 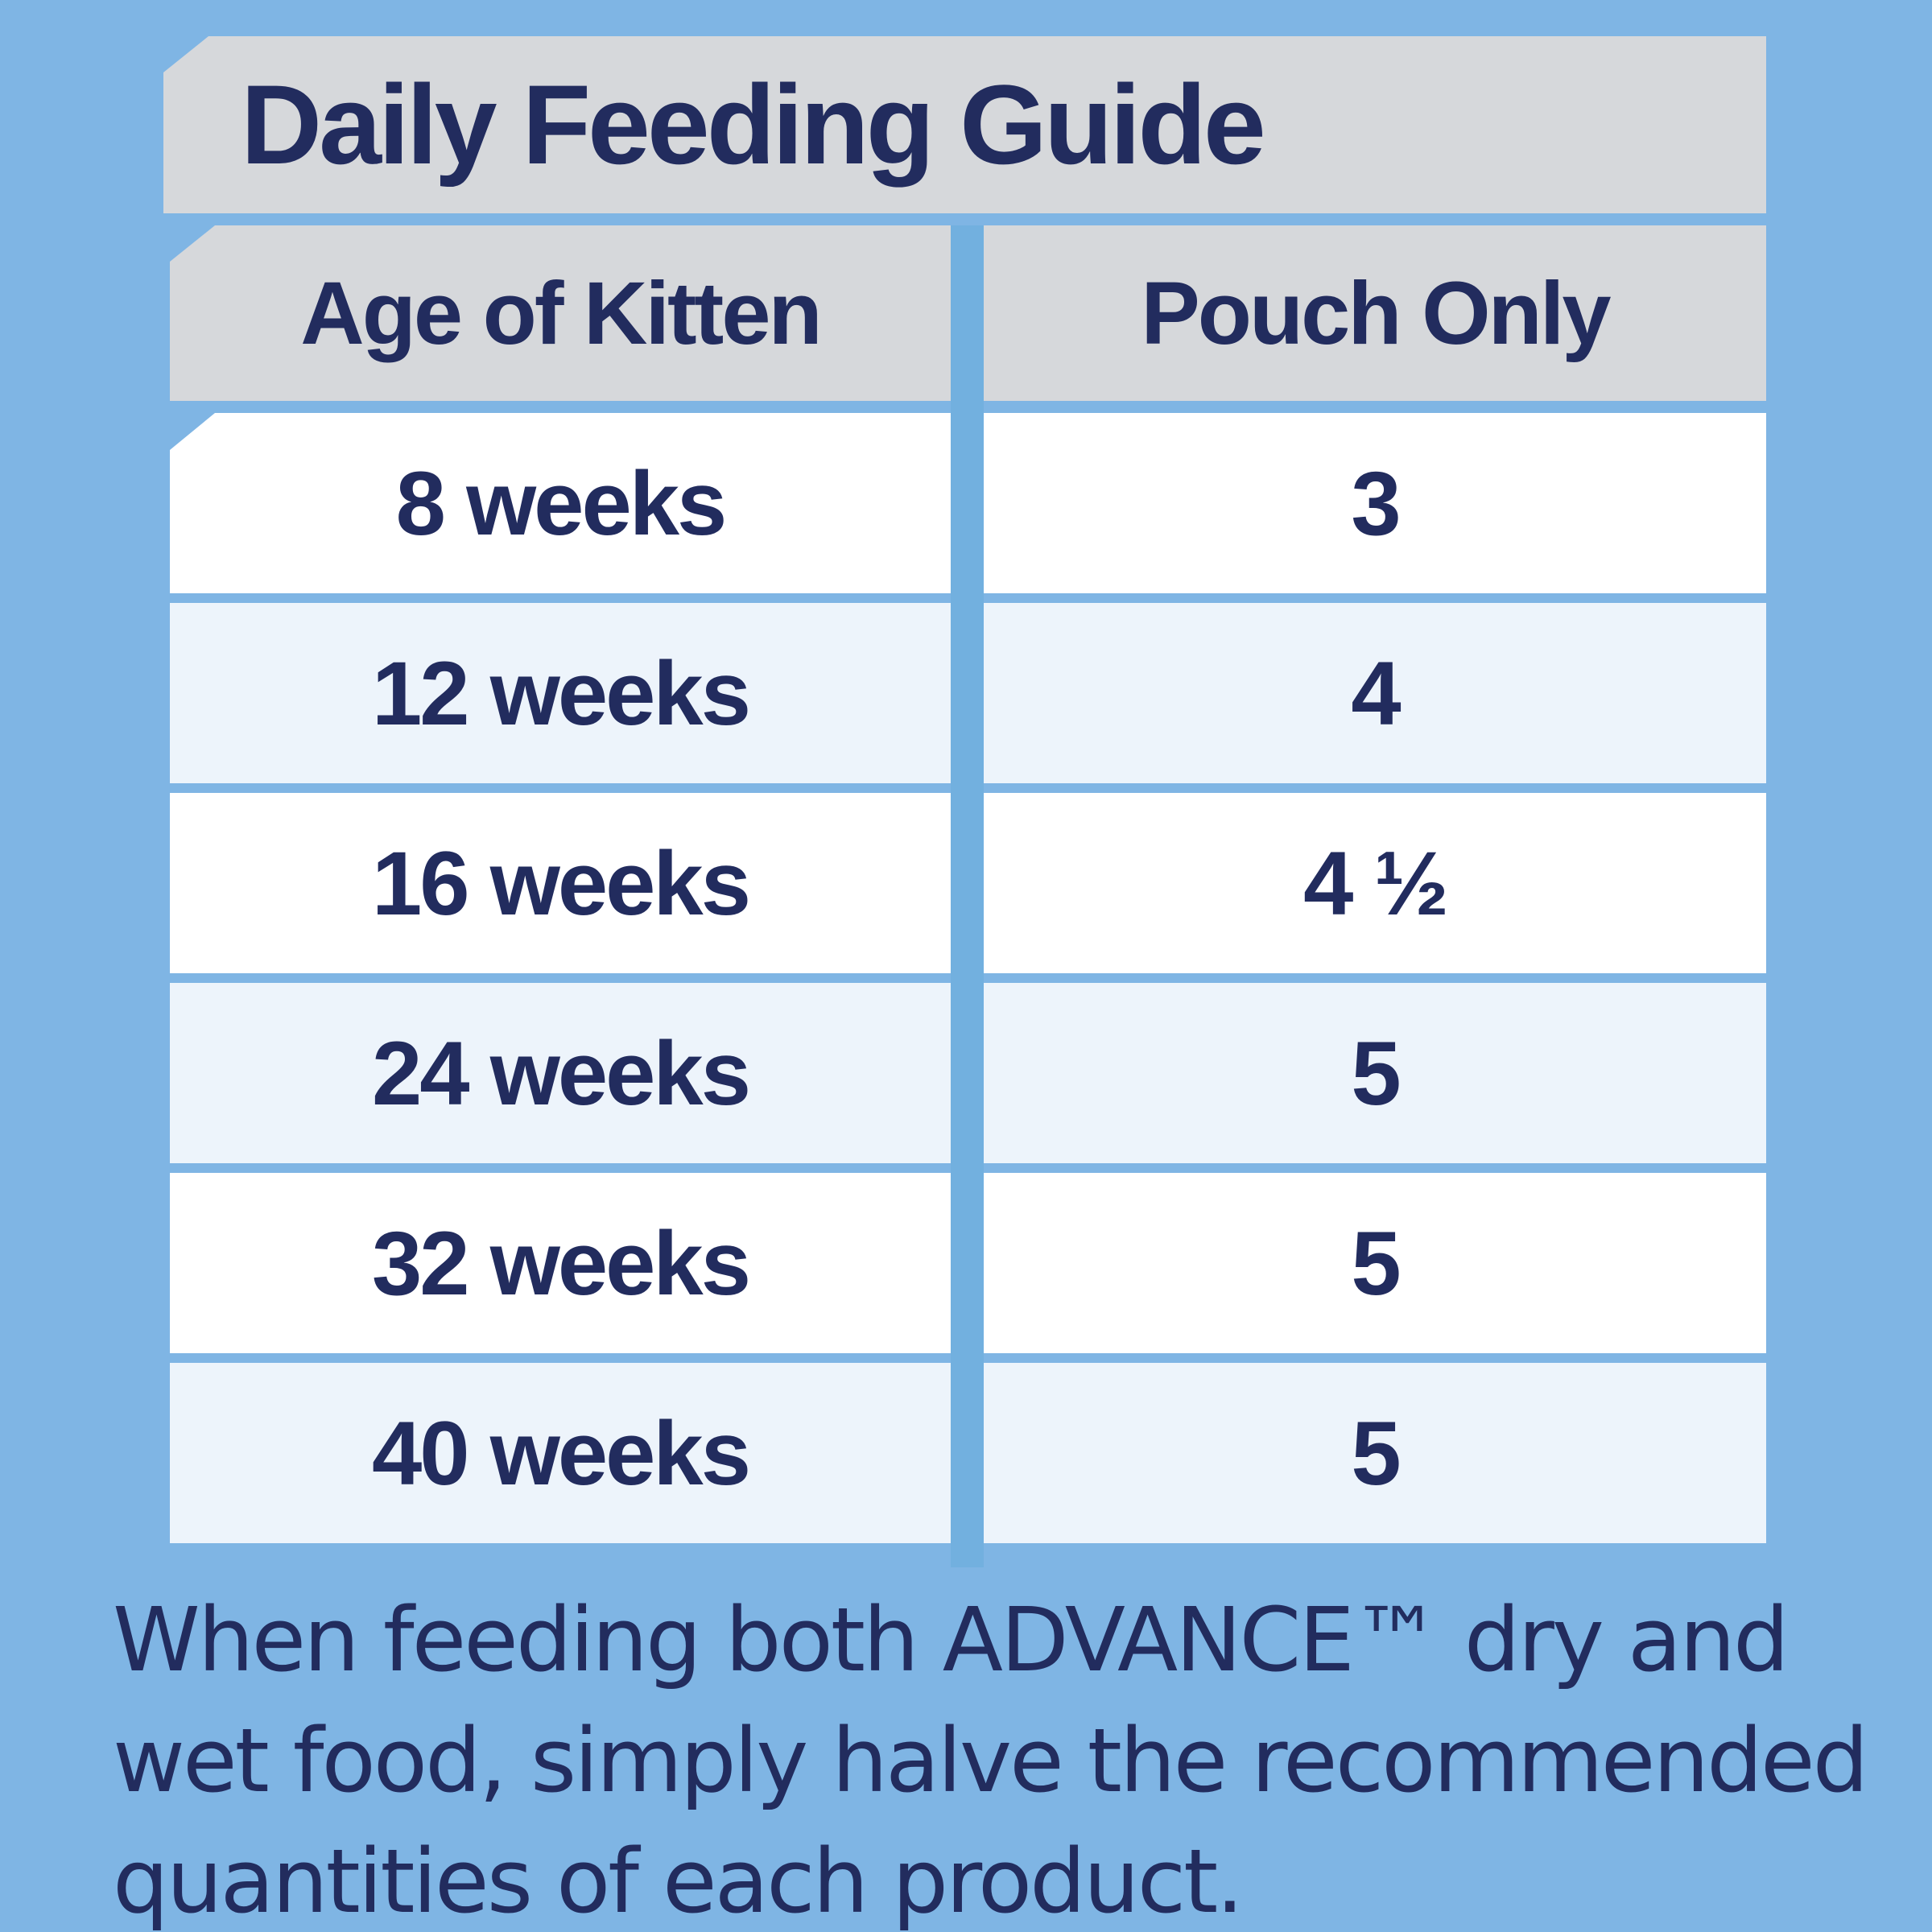 What do you see at coordinates (560, 1073) in the screenshot?
I see `age-cell: 24 weeks` at bounding box center [560, 1073].